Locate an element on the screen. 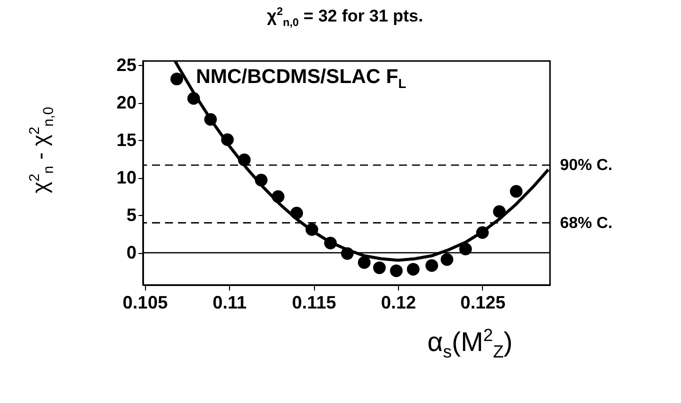 This screenshot has height=403, width=681. y-tick-label: 10 is located at coordinates (126, 177).